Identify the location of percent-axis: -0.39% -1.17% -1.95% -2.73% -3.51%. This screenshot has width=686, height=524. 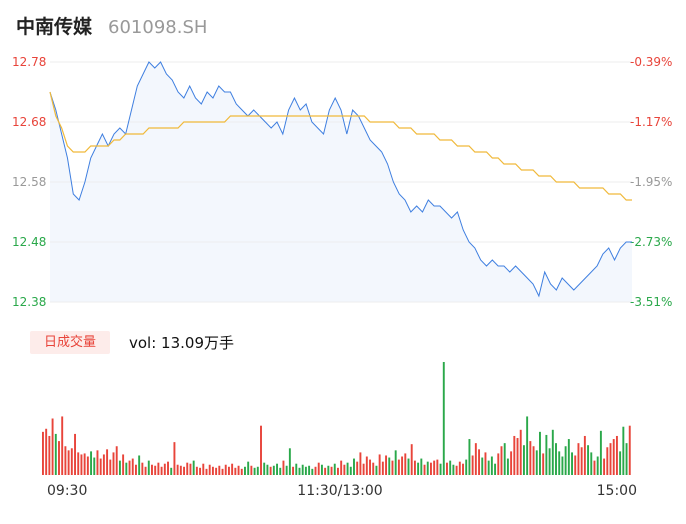
(651, 182).